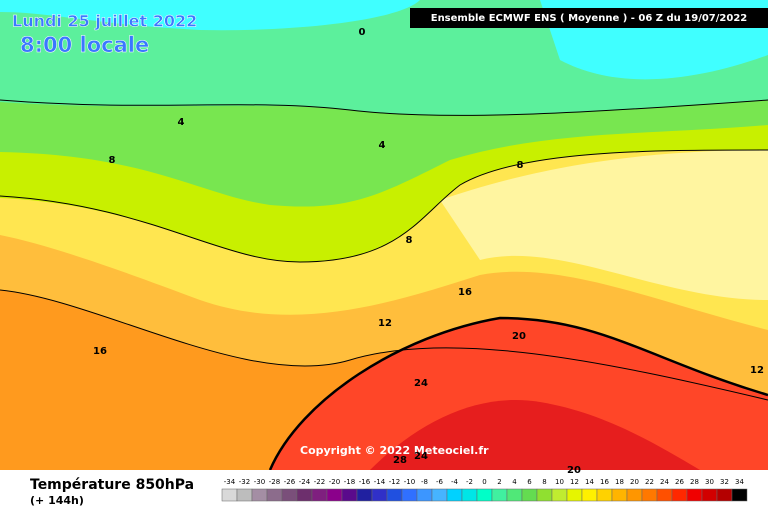 The image size is (768, 516). I want to click on run-box, so click(589, 18).